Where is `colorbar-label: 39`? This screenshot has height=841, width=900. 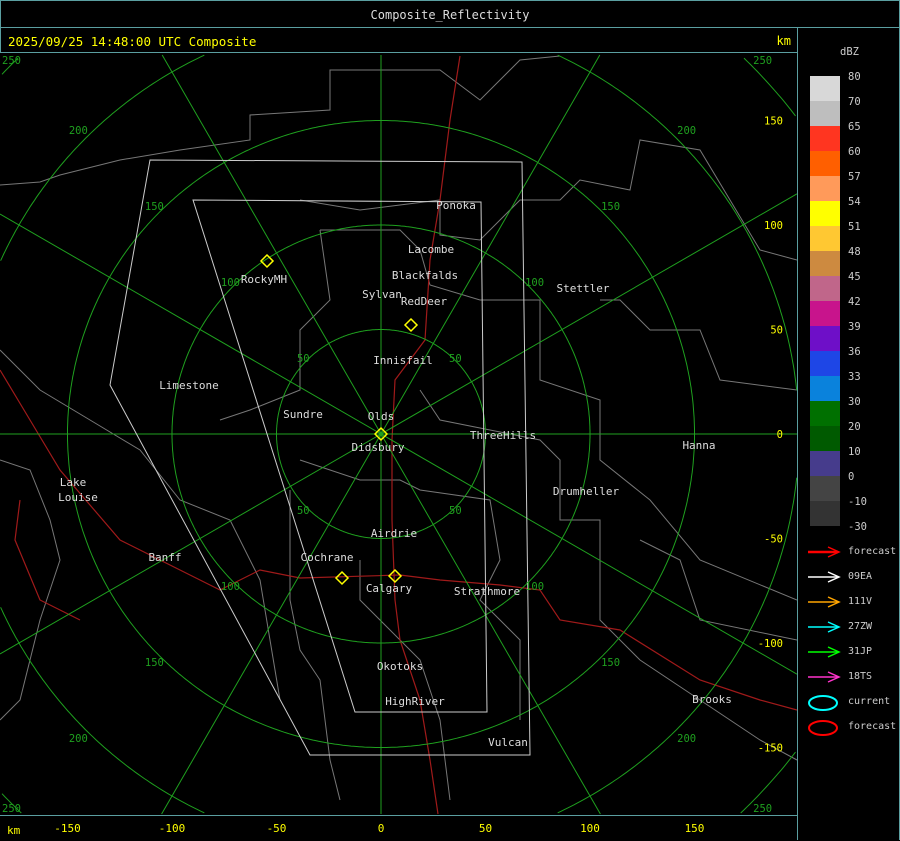 colorbar-label: 39 is located at coordinates (854, 327).